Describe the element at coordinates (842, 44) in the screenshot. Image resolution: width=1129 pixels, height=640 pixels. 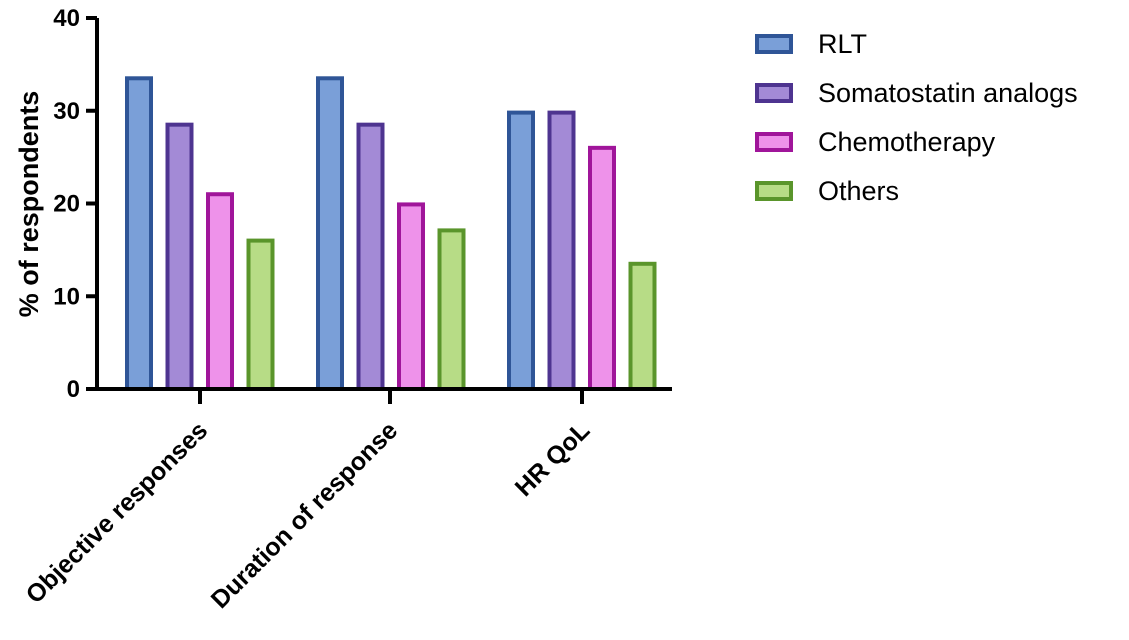
I see `legend-label: RLT` at that location.